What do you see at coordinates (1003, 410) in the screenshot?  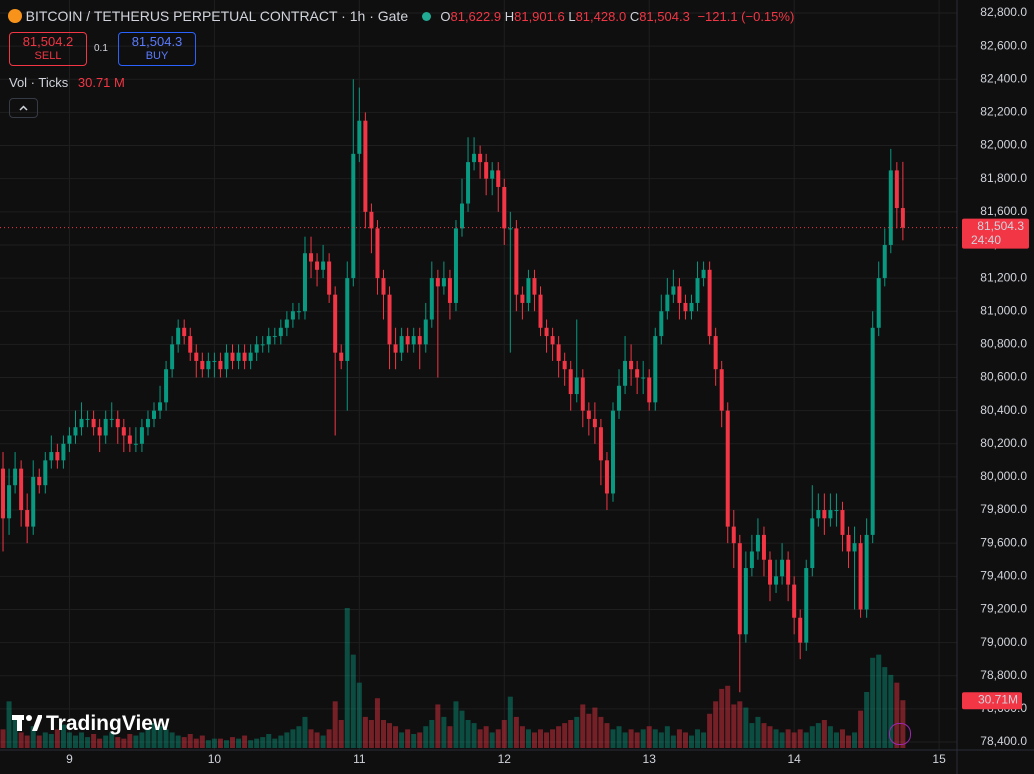 I see `y-tick-label: 80,400.0` at bounding box center [1003, 410].